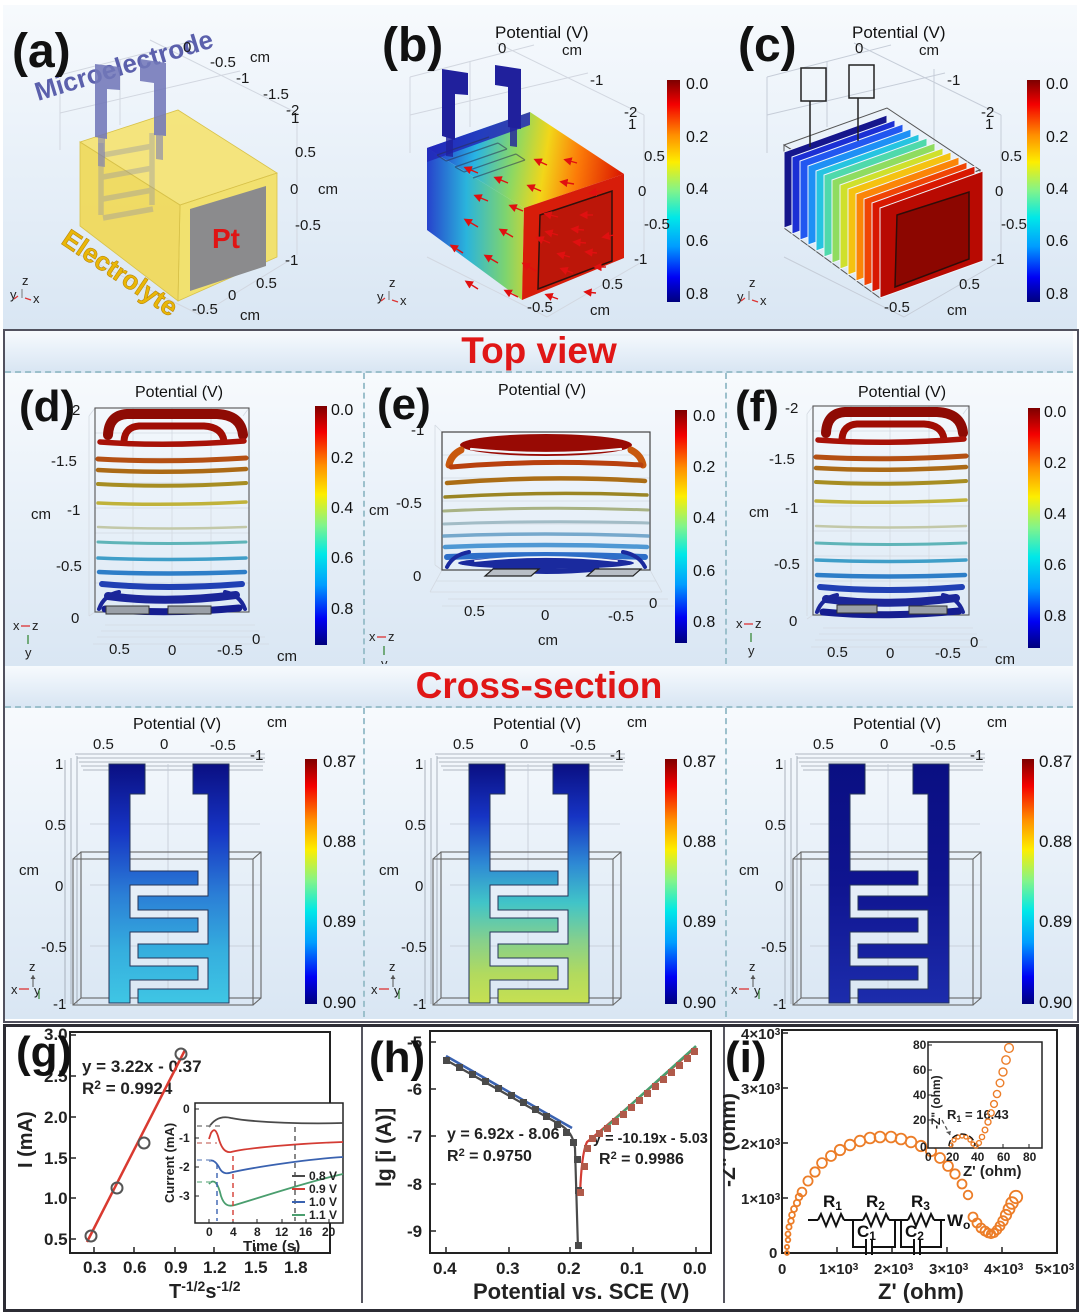  Describe the element at coordinates (169, 1163) in the screenshot. I see `svg-text: Current (mA)` at that location.